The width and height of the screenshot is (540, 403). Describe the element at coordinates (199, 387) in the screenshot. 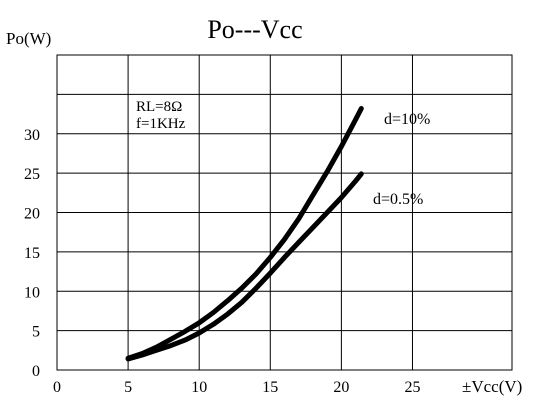

I see `x-tick-label: 10` at that location.